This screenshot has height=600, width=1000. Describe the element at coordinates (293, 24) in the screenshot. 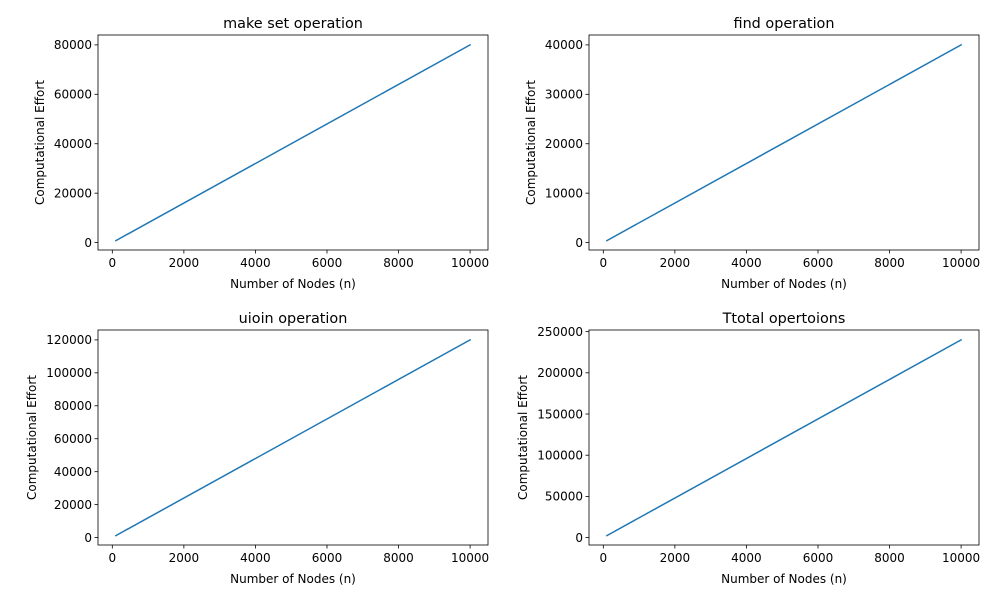

I see `subplot-title: make set operation` at that location.